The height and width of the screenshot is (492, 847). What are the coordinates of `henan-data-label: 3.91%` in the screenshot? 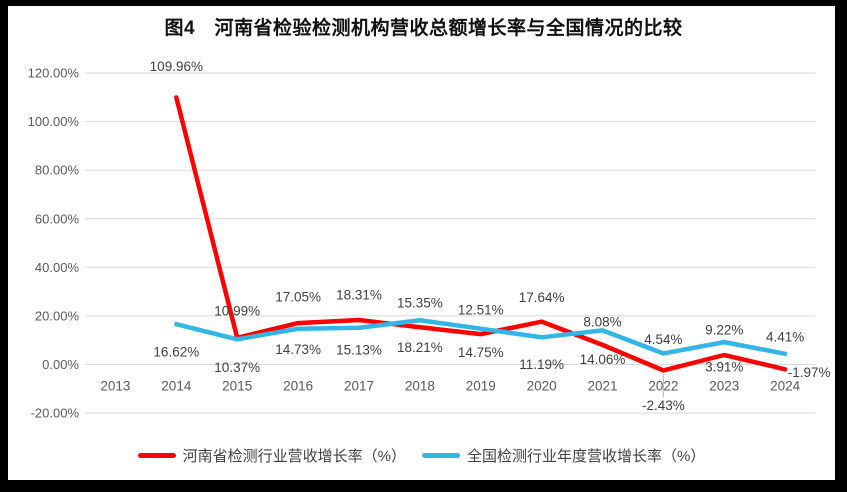 It's located at (724, 367).